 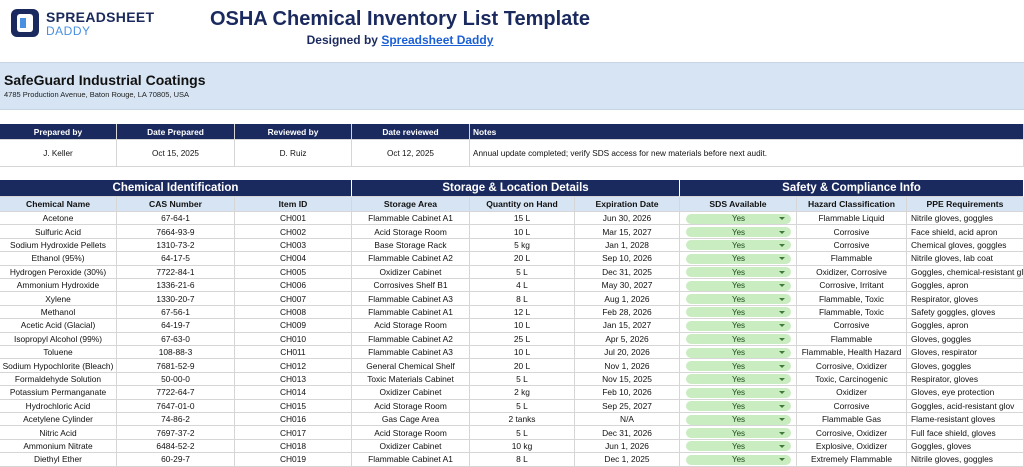 I want to click on data-cell: 7722-64-7, so click(x=176, y=393).